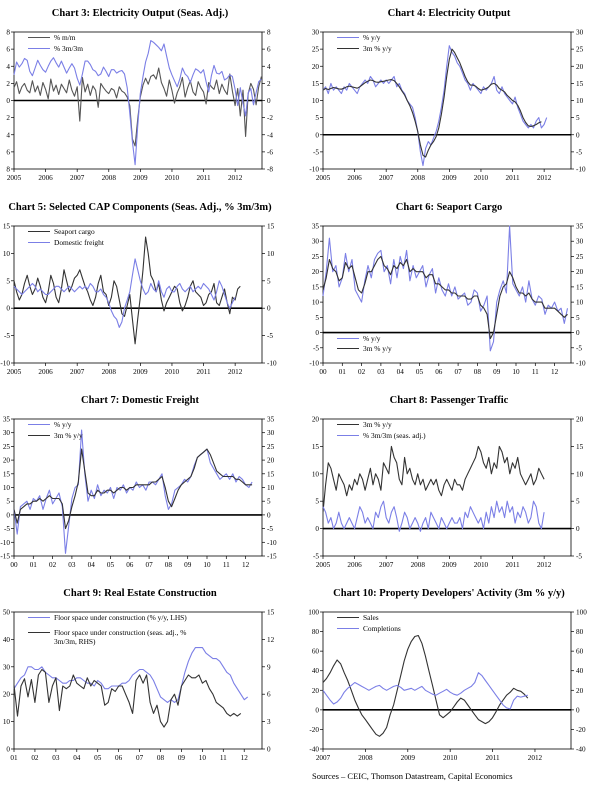  I want to click on y-tick-label: -15, so click(5, 557).